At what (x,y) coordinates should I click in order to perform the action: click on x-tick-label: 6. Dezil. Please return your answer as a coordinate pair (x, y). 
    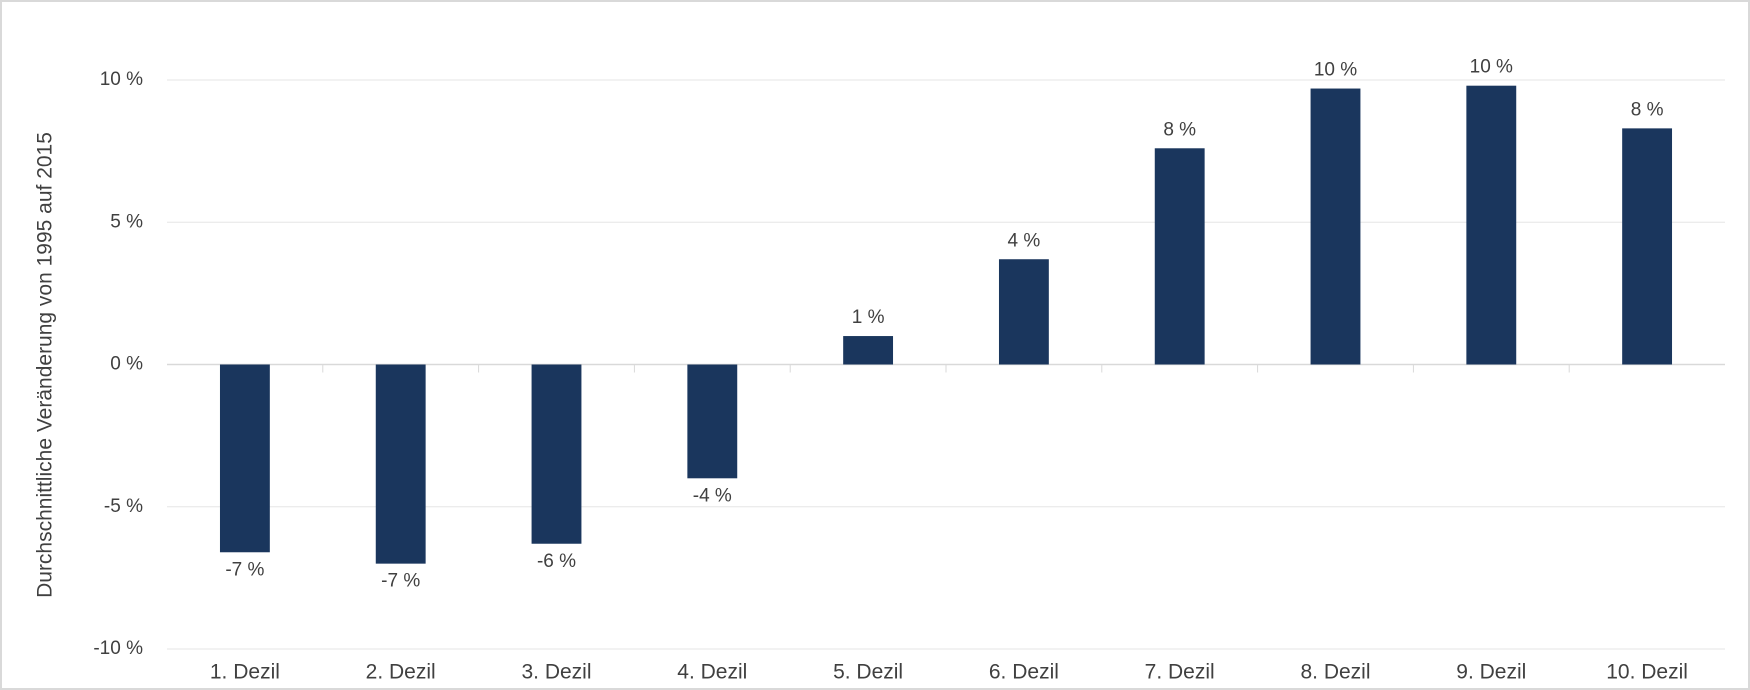
    Looking at the image, I should click on (1024, 672).